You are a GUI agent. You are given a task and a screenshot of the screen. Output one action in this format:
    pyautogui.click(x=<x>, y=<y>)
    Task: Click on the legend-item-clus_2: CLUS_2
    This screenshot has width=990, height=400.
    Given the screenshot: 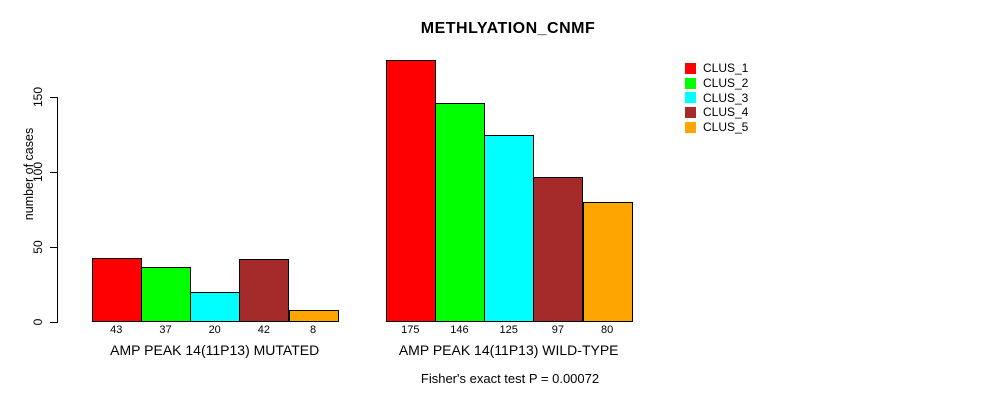 What is the action you would take?
    pyautogui.click(x=716, y=83)
    